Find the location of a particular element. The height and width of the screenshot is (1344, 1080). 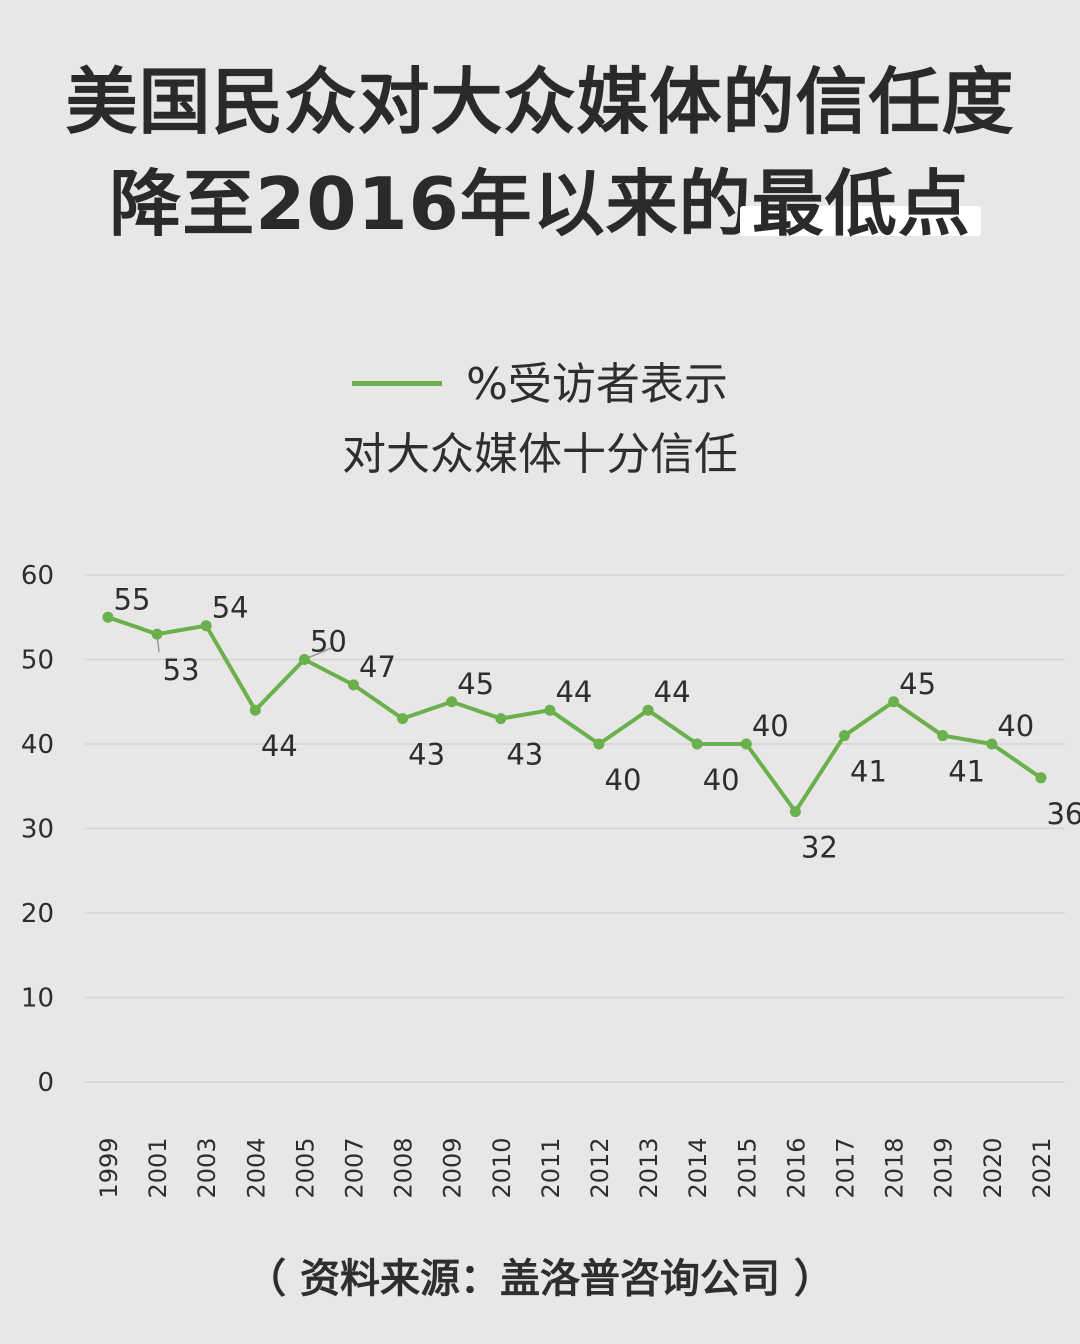

label-leader-line is located at coordinates (319, 653).